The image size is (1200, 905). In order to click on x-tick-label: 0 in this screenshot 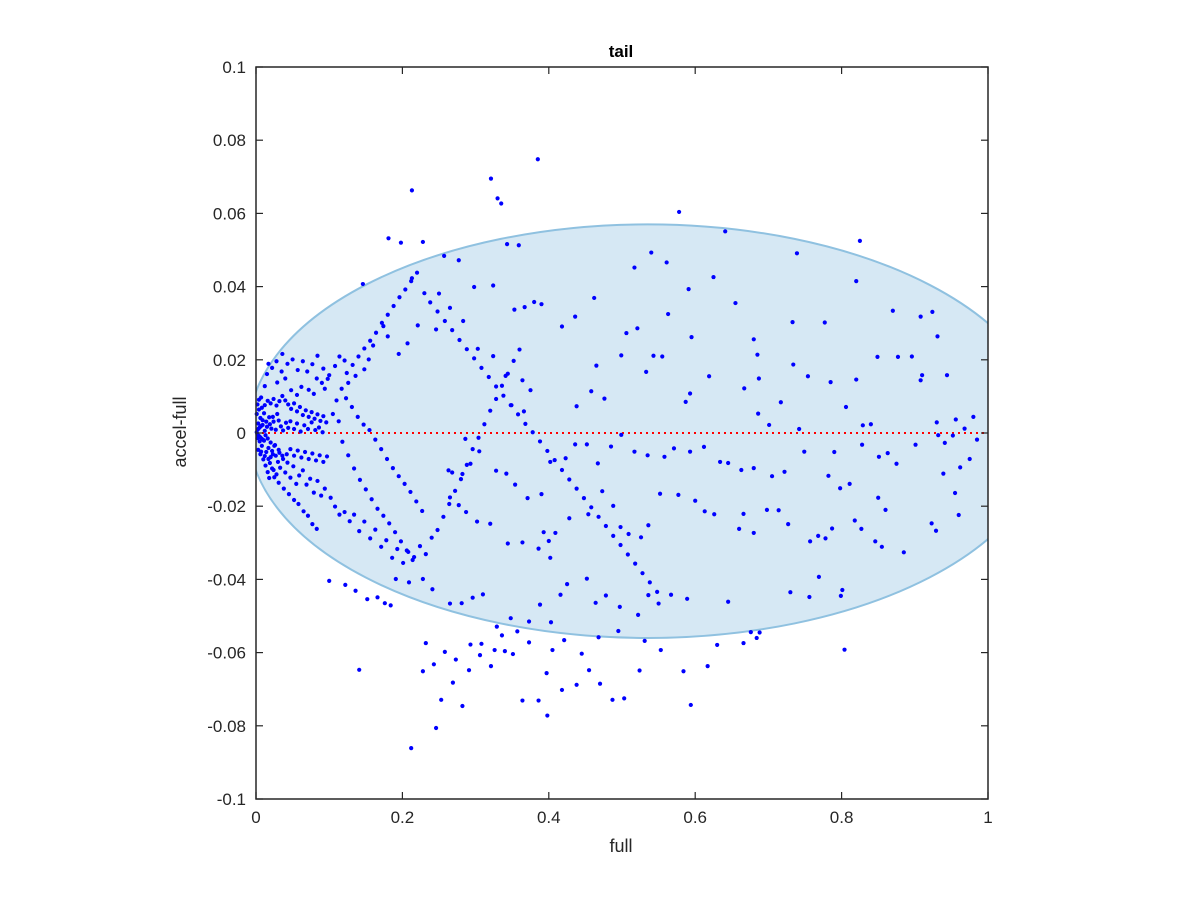, I will do `click(255, 817)`.